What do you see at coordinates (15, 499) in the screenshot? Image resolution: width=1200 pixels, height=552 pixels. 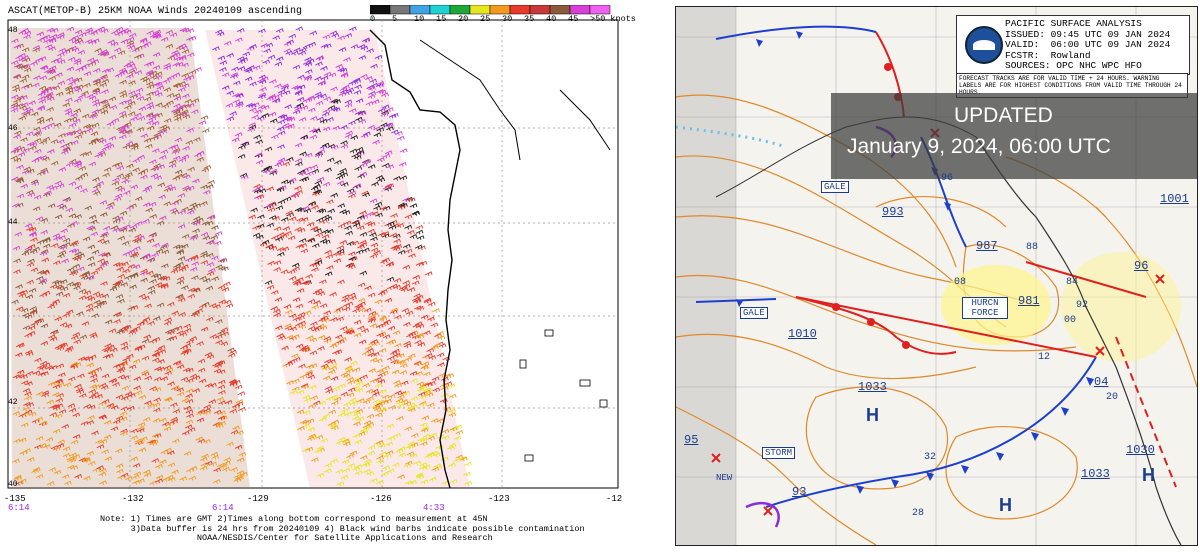 I see `x-tick-135: -135` at bounding box center [15, 499].